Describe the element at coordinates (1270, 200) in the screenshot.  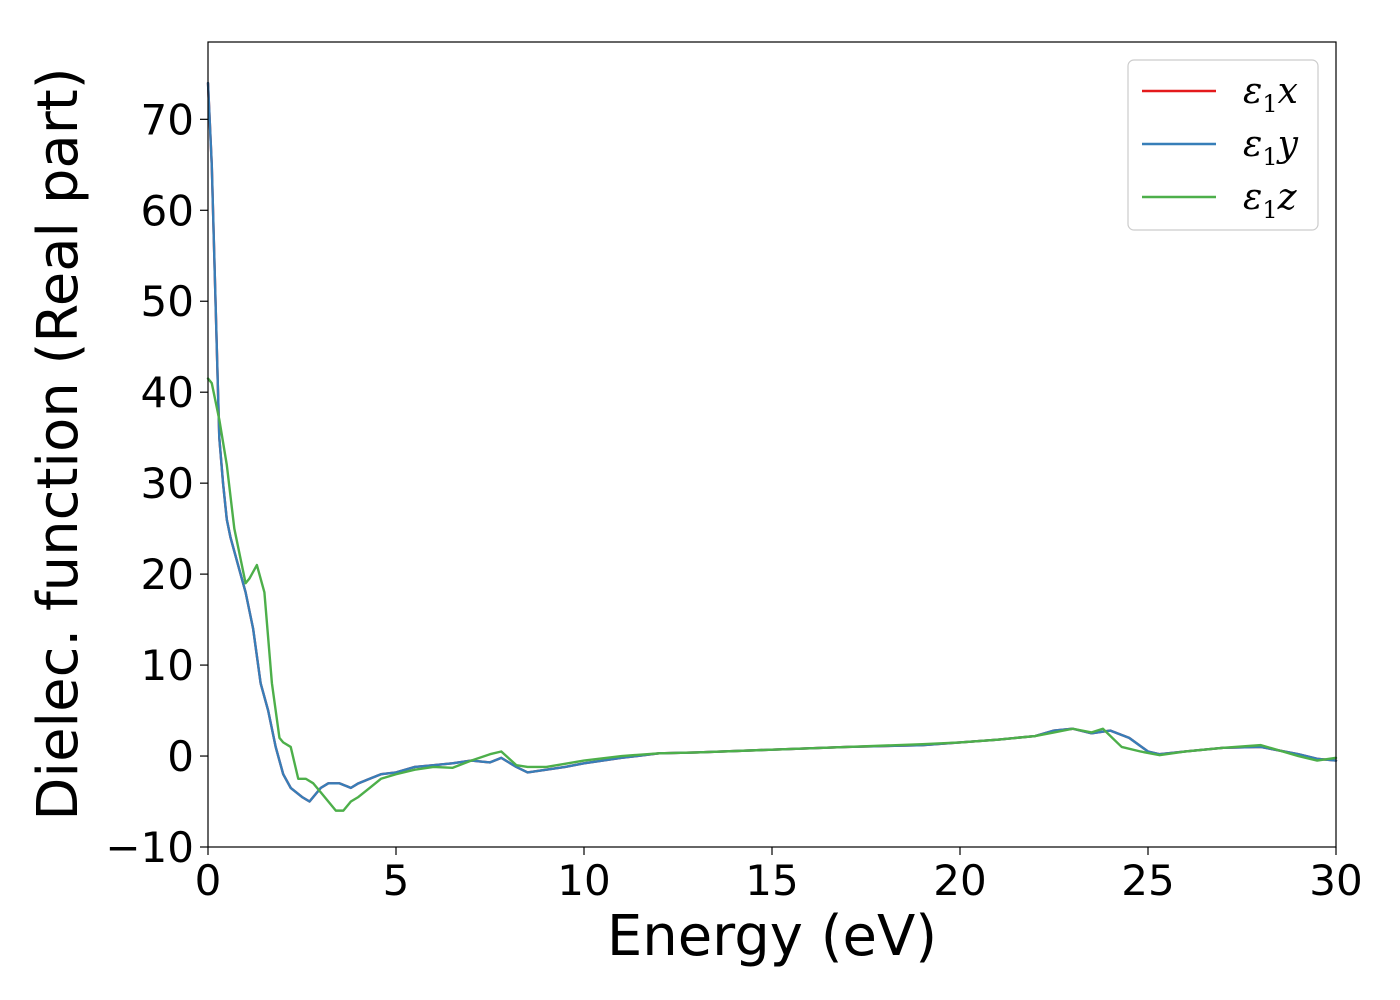
I see `legend-label-3: ε1z` at that location.